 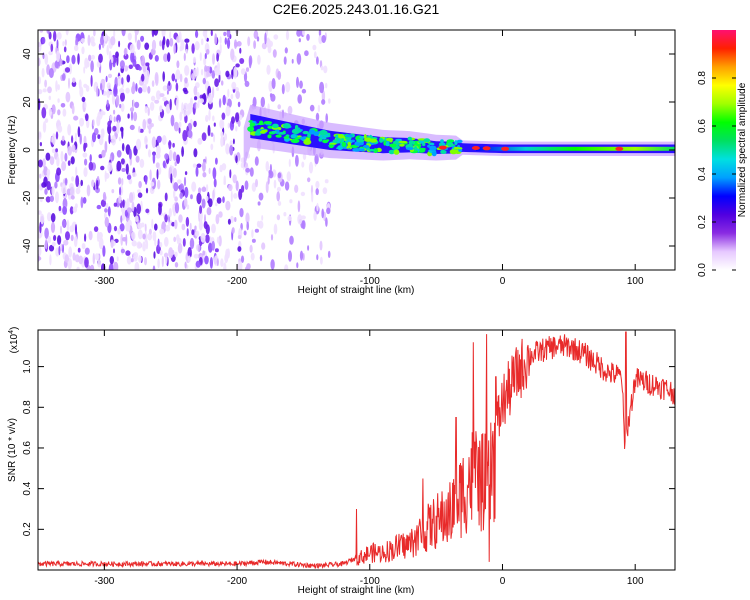 I want to click on snr-multiplier: (x104), so click(x=14, y=340).